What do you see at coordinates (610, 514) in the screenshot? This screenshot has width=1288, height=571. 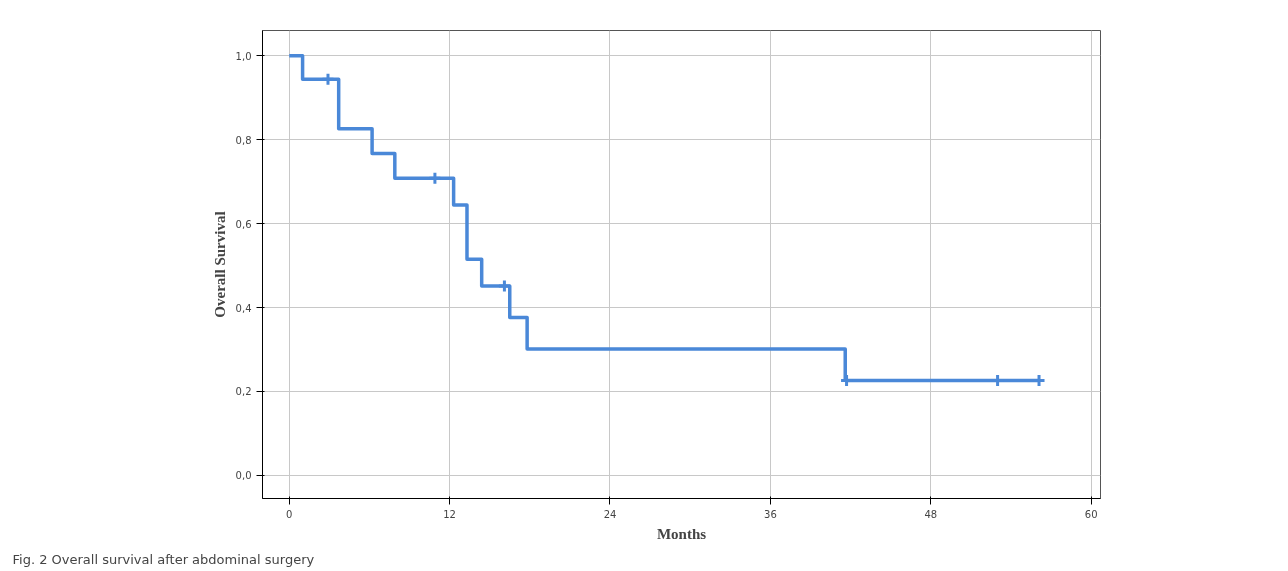 I see `x-tick-label: 24` at bounding box center [610, 514].